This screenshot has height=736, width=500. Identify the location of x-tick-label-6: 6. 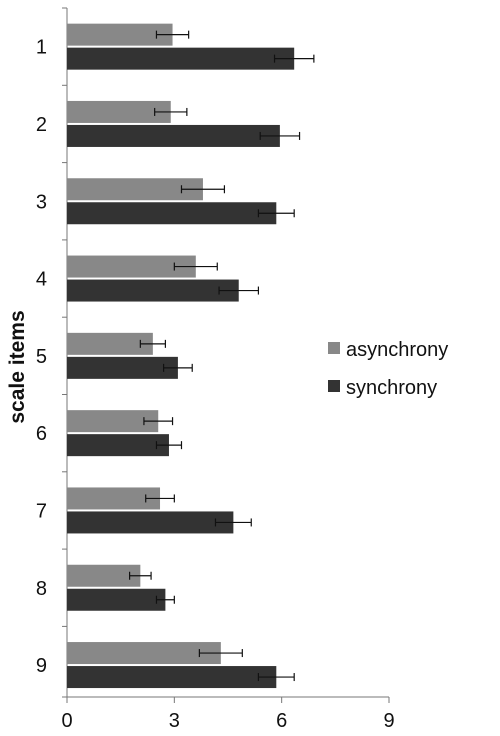
(281, 721).